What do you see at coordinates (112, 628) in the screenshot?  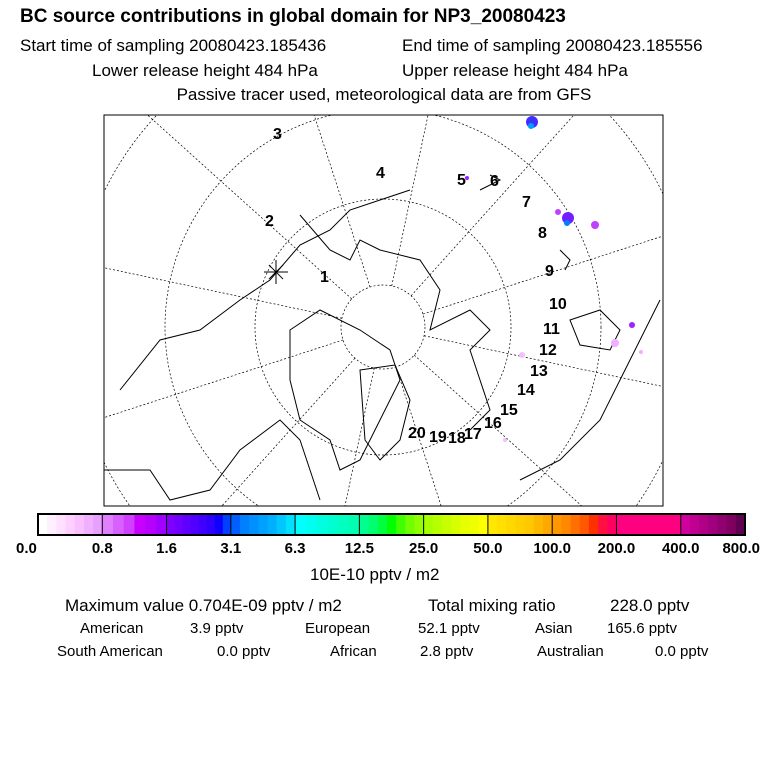 I see `american-label: American` at bounding box center [112, 628].